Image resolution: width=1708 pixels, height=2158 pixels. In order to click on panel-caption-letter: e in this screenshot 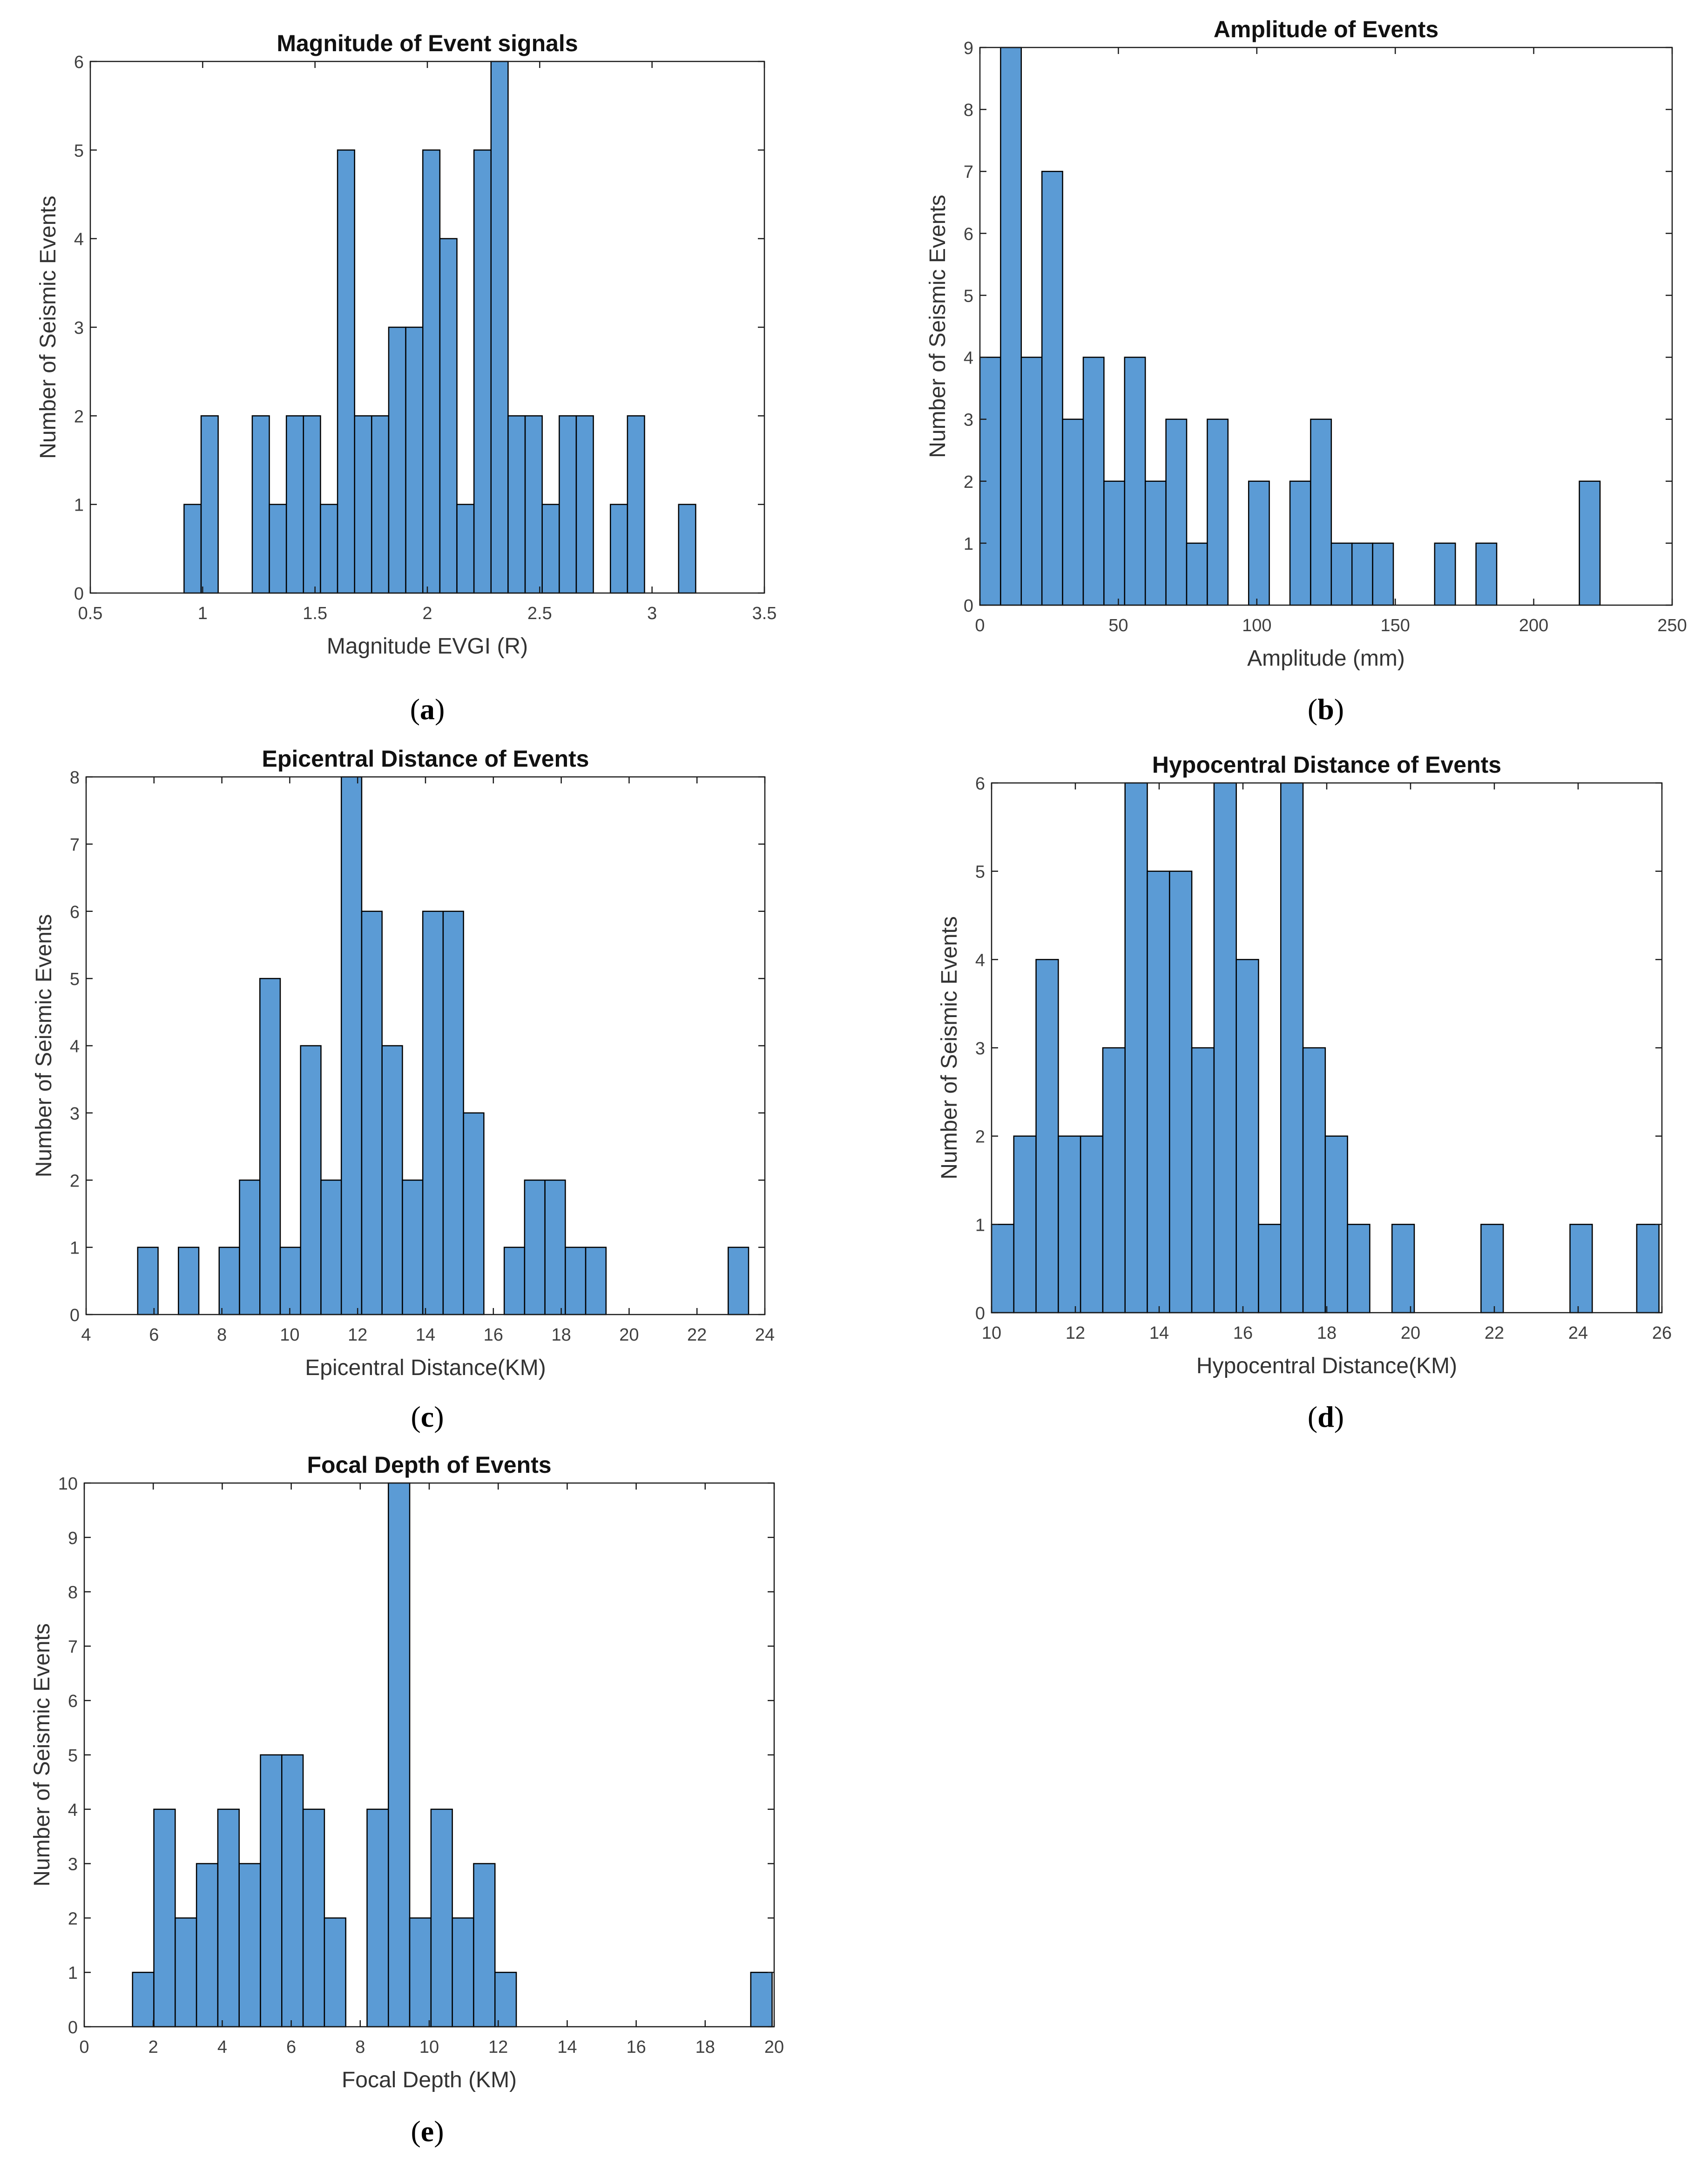, I will do `click(427, 2131)`.